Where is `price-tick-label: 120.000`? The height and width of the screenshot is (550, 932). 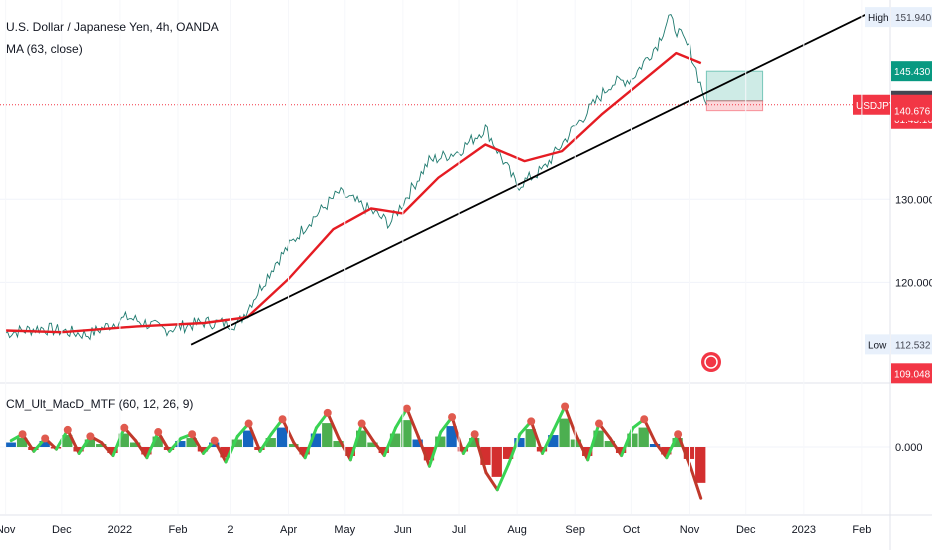 price-tick-label: 120.000 is located at coordinates (913, 283).